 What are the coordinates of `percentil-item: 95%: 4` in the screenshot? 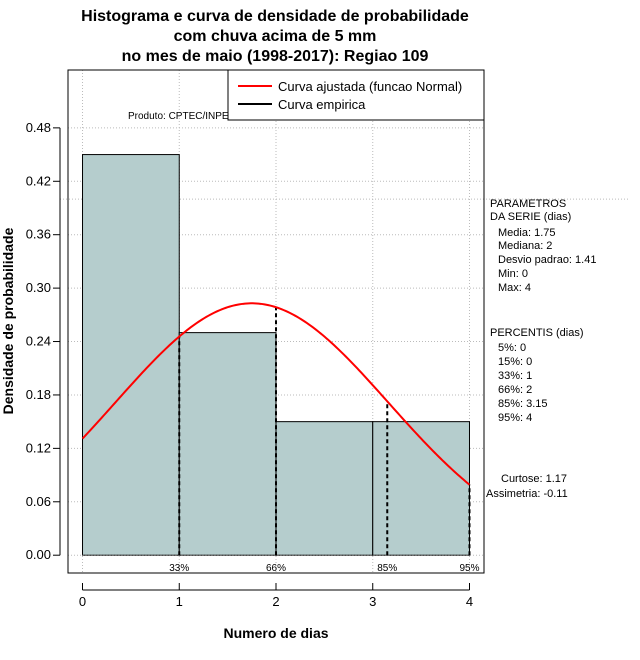 It's located at (515, 418).